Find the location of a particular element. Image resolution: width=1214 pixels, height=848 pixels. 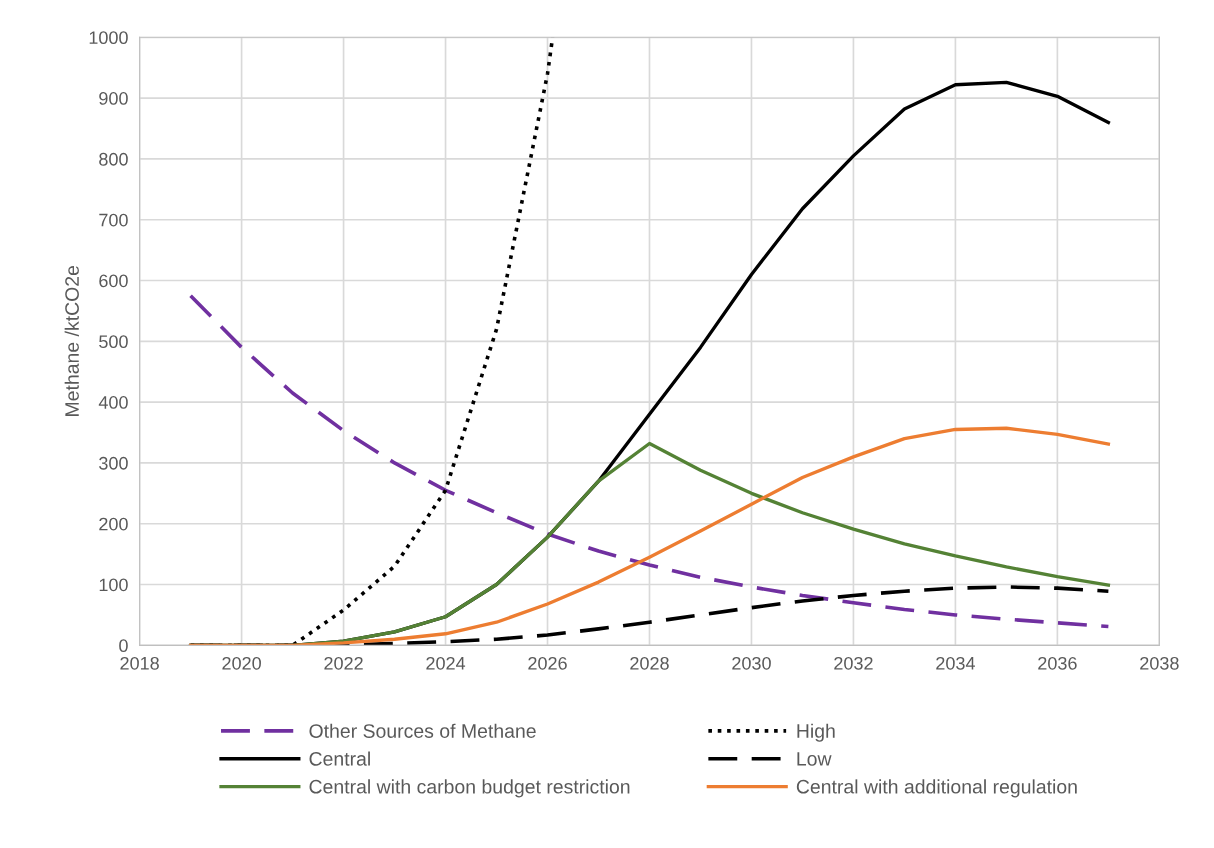

x-tick-label: 2032 is located at coordinates (853, 663).